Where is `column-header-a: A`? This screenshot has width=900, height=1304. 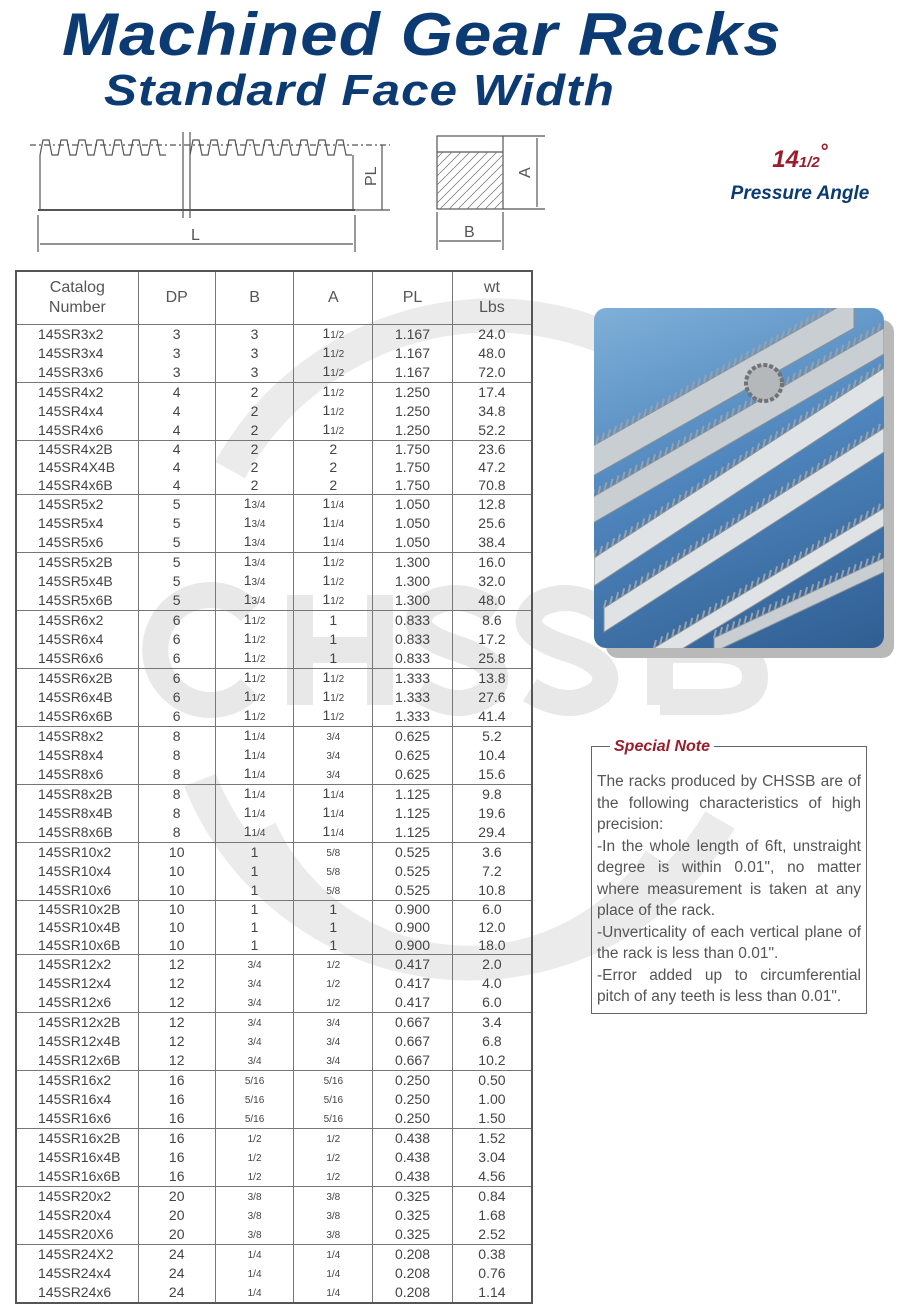
column-header-a: A is located at coordinates (333, 298).